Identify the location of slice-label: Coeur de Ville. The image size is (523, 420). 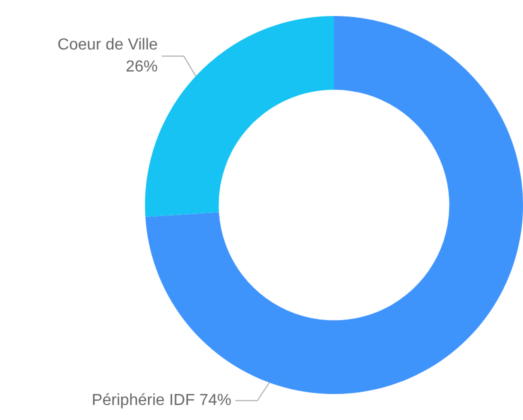
(108, 45).